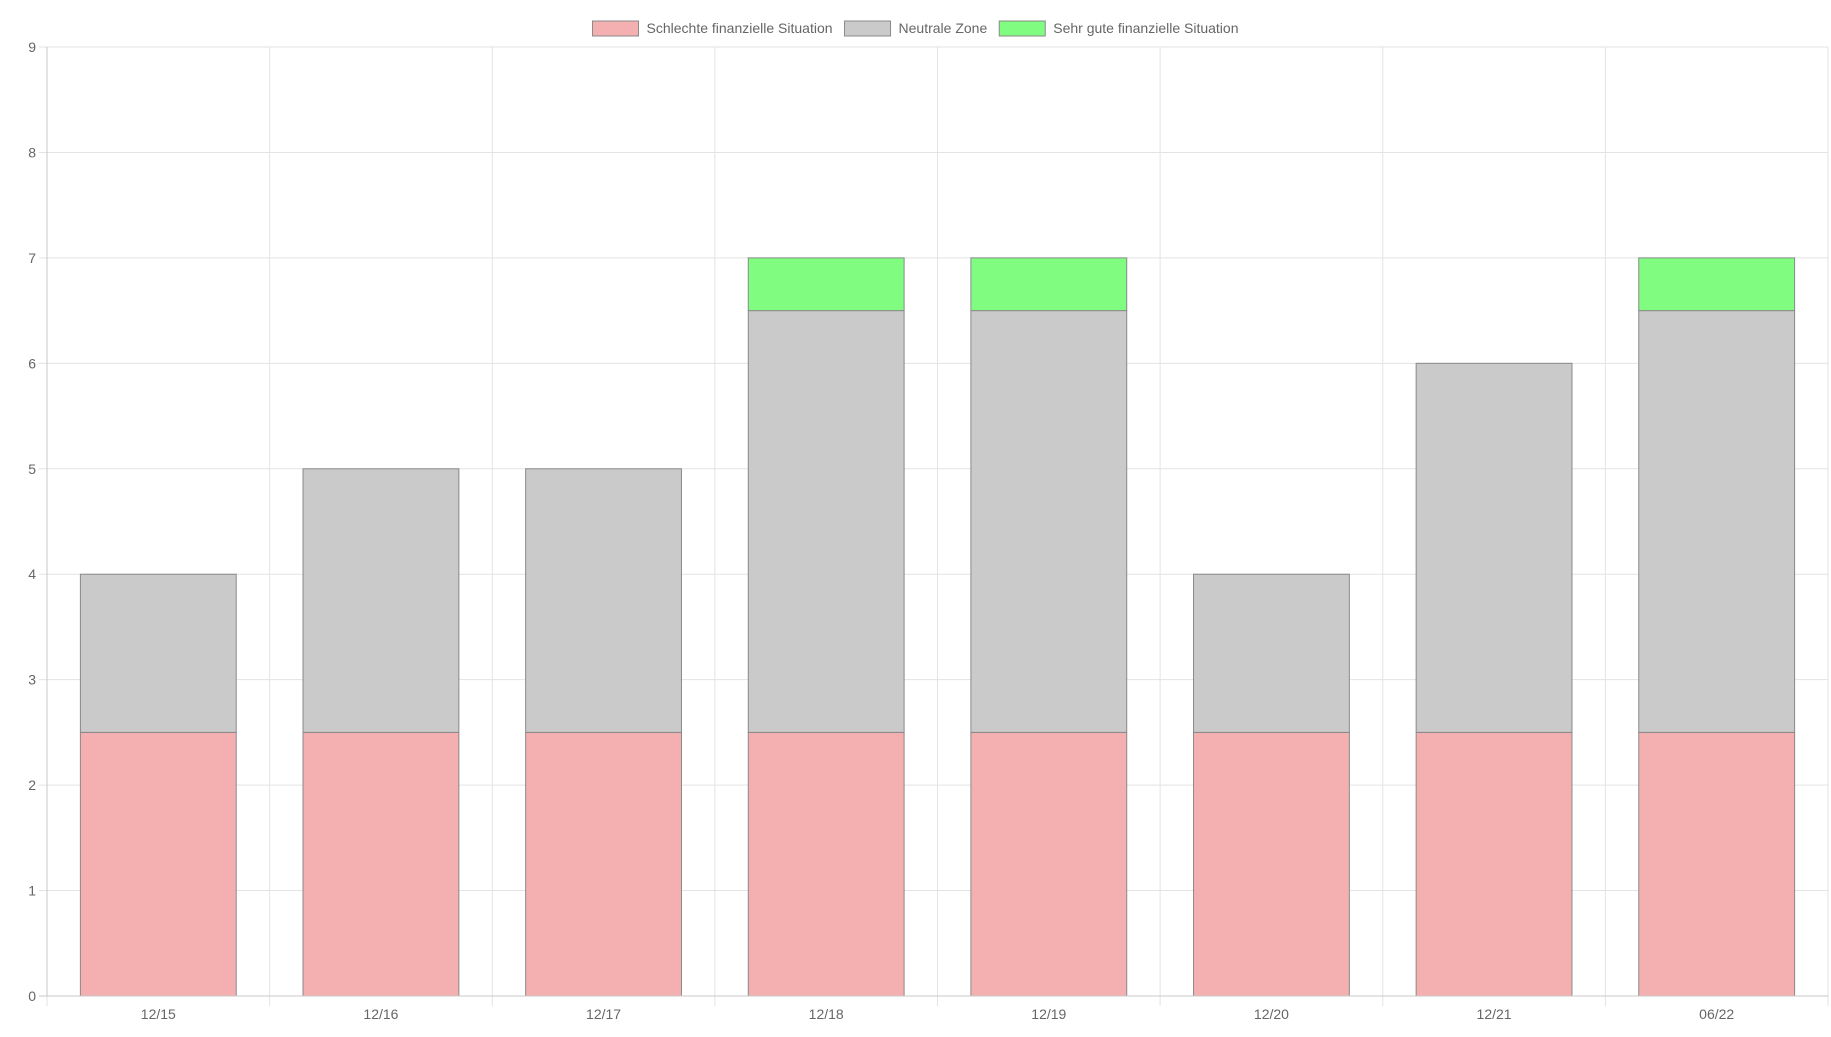 This screenshot has width=1831, height=1037. I want to click on x-tick-label: 12/20, so click(1271, 1014).